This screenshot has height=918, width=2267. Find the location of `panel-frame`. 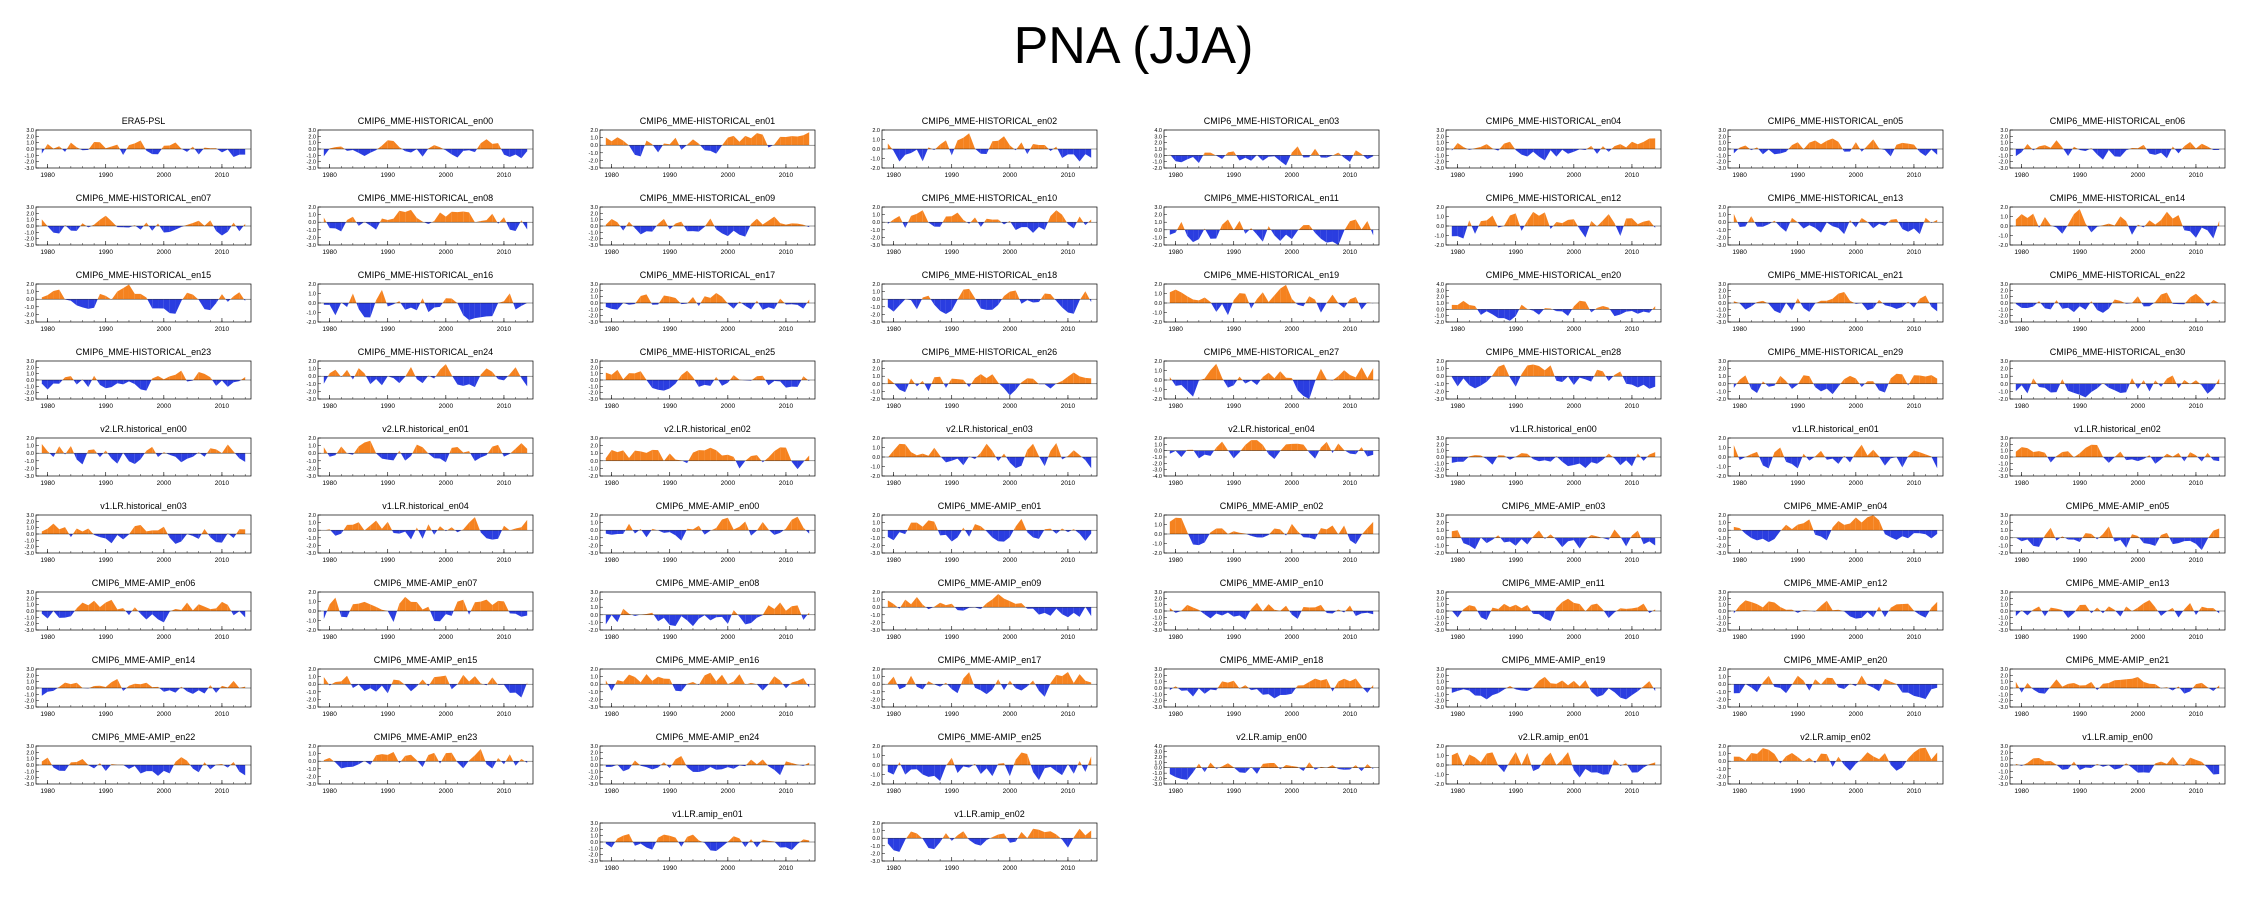

panel-frame is located at coordinates (707, 611).